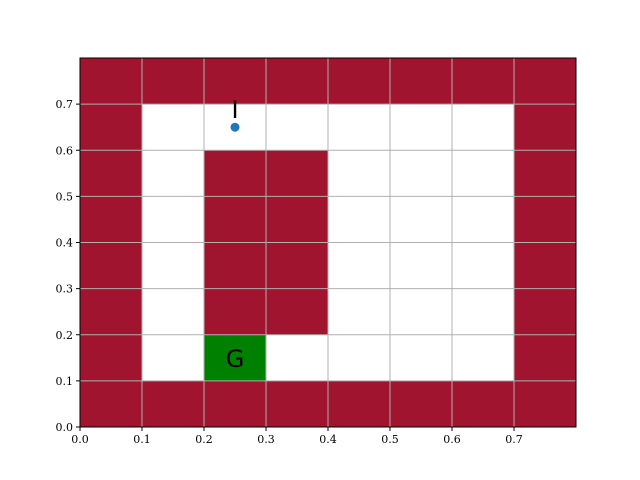 The height and width of the screenshot is (480, 640). What do you see at coordinates (421, 81) in the screenshot?
I see `cell-wall-r0-c5` at bounding box center [421, 81].